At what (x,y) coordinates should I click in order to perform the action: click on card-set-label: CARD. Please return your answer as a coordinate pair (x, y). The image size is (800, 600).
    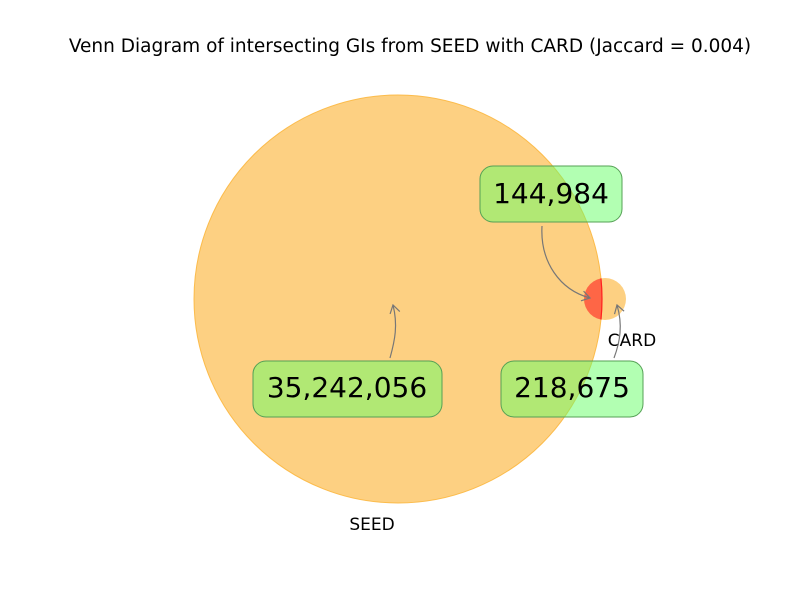
    Looking at the image, I should click on (632, 341).